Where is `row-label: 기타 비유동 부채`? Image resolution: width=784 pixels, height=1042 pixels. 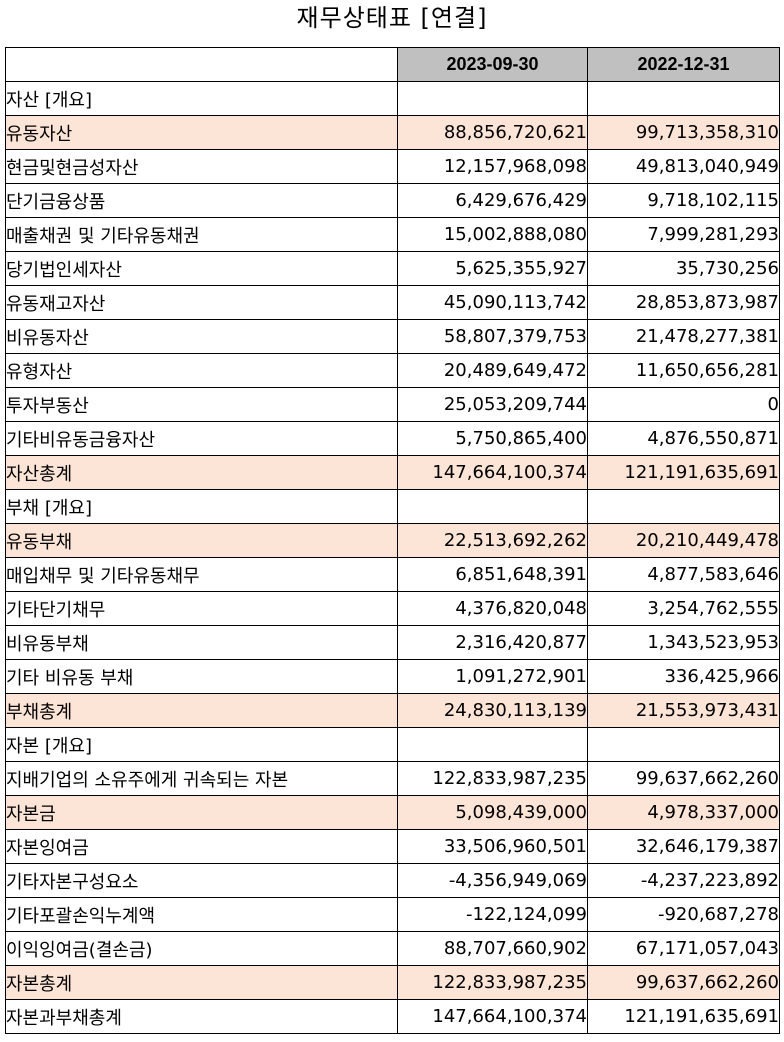 row-label: 기타 비유동 부채 is located at coordinates (201, 676).